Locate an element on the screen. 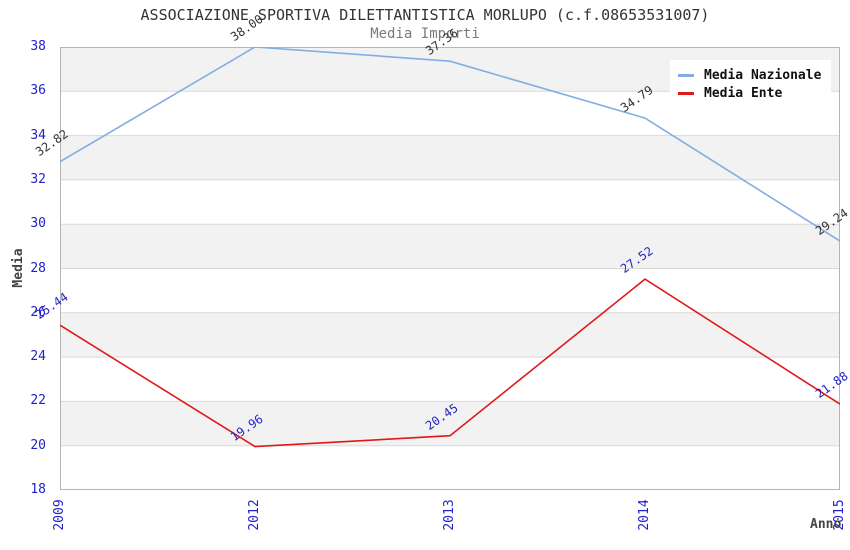  legend-item: Media Nazionale is located at coordinates (749, 75).